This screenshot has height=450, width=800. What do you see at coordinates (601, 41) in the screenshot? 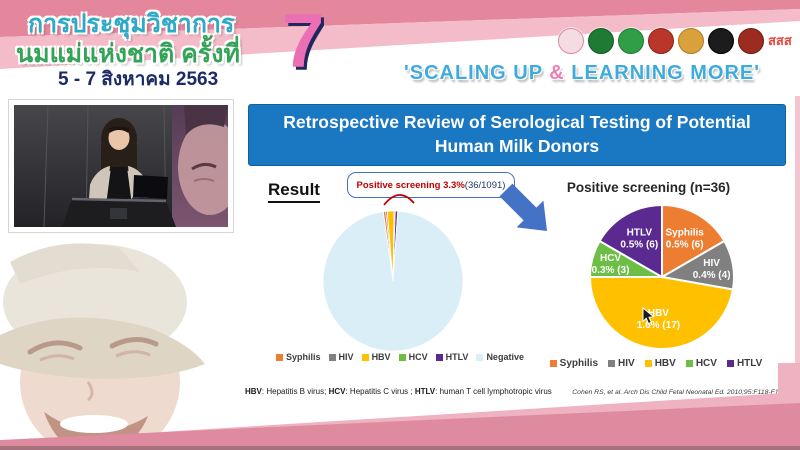
I see `ministry-public-health-logo` at bounding box center [601, 41].